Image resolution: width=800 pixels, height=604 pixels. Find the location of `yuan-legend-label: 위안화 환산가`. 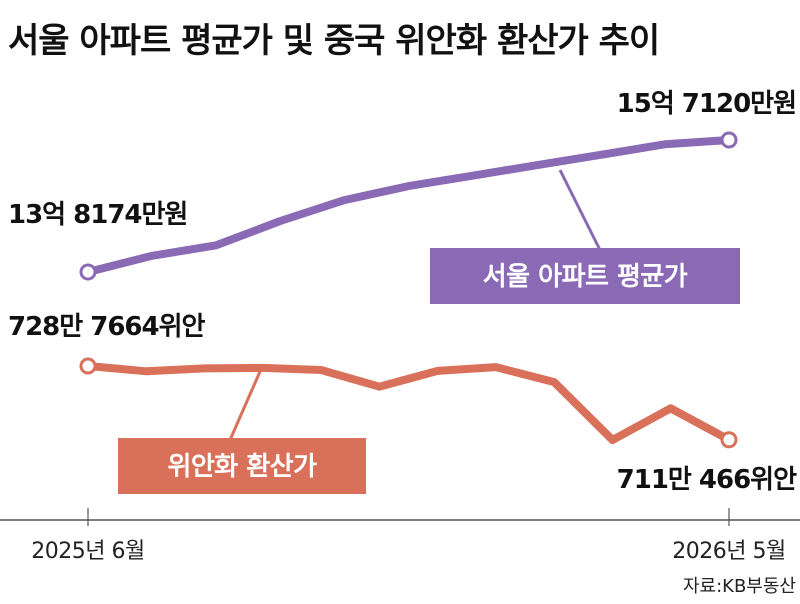

yuan-legend-label: 위안화 환산가 is located at coordinates (242, 467).